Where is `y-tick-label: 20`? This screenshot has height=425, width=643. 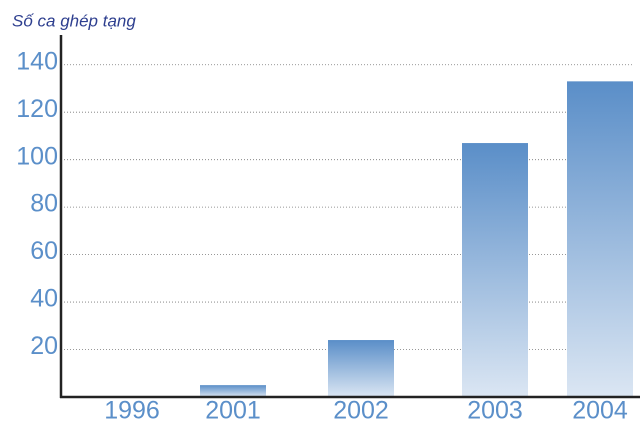 y-tick-label: 20 is located at coordinates (44, 346).